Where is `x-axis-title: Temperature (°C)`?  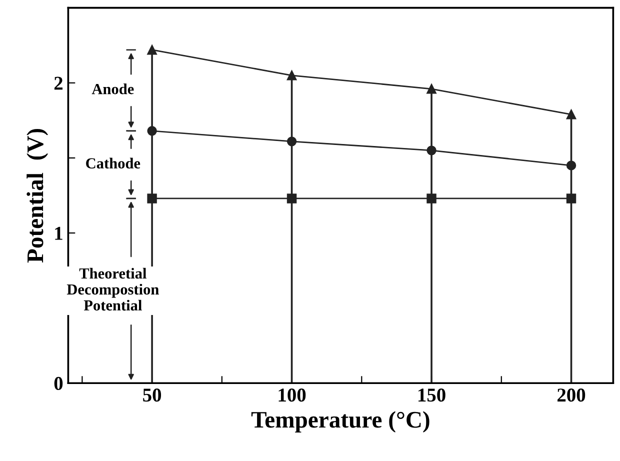
x-axis-title: Temperature (°C) is located at coordinates (340, 422).